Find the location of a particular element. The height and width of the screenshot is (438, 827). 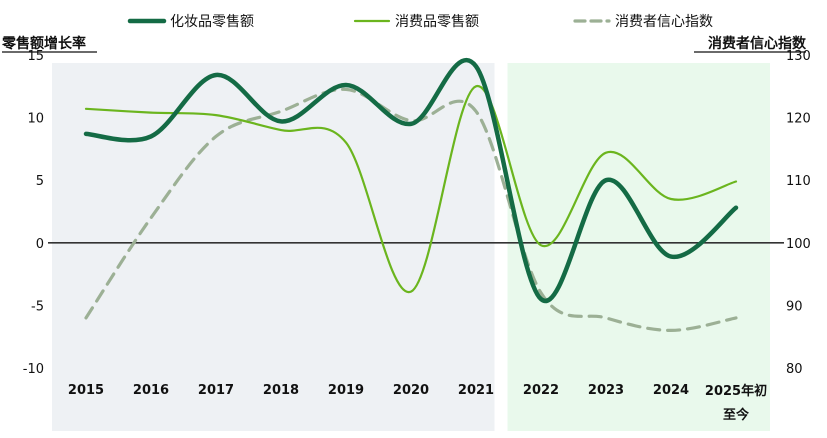

left-tick-label: 10 is located at coordinates (35, 119).